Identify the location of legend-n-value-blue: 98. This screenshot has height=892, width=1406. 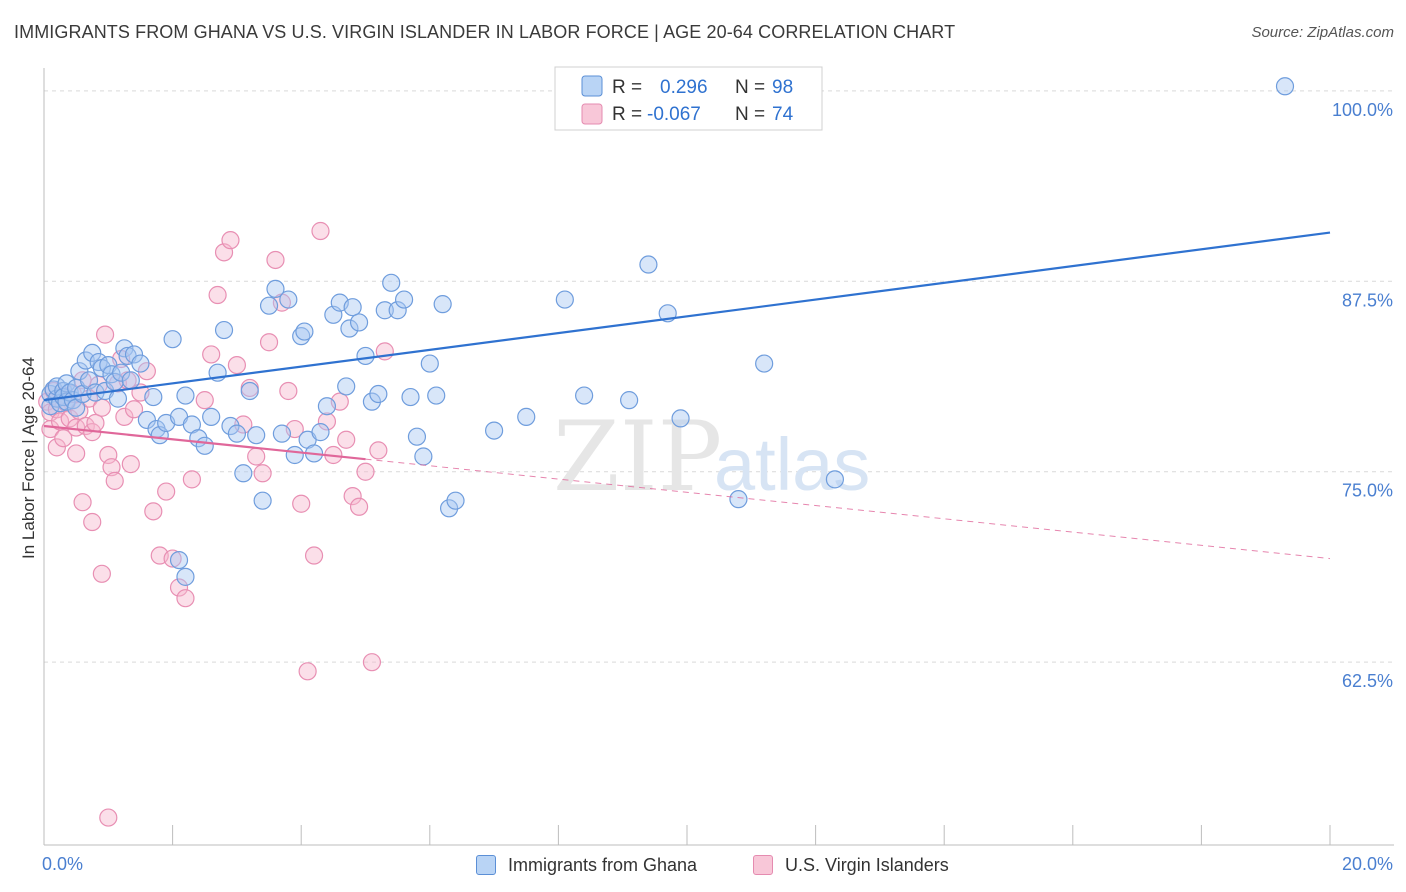
(782, 87).